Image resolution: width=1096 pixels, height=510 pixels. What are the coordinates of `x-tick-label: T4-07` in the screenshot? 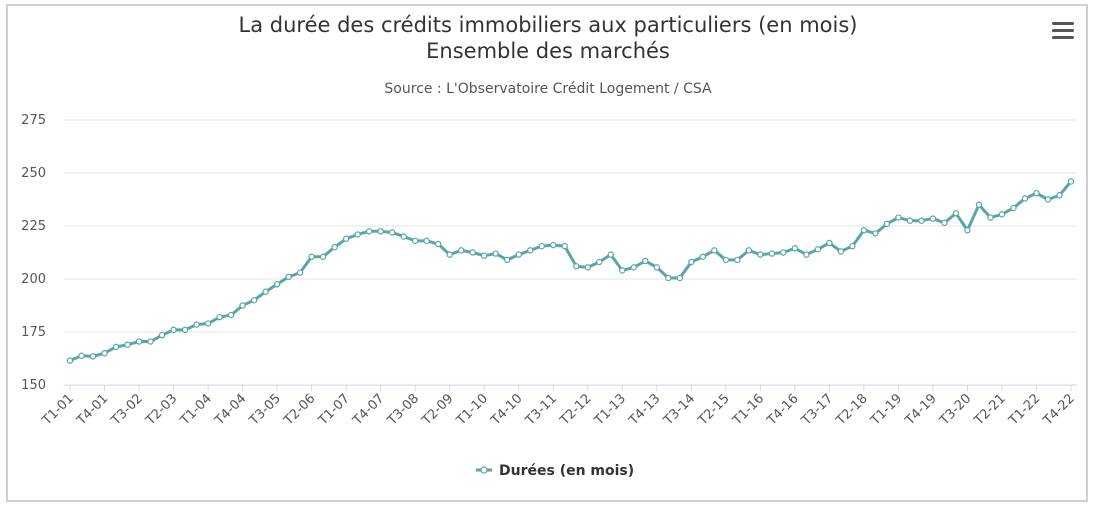 It's located at (369, 410).